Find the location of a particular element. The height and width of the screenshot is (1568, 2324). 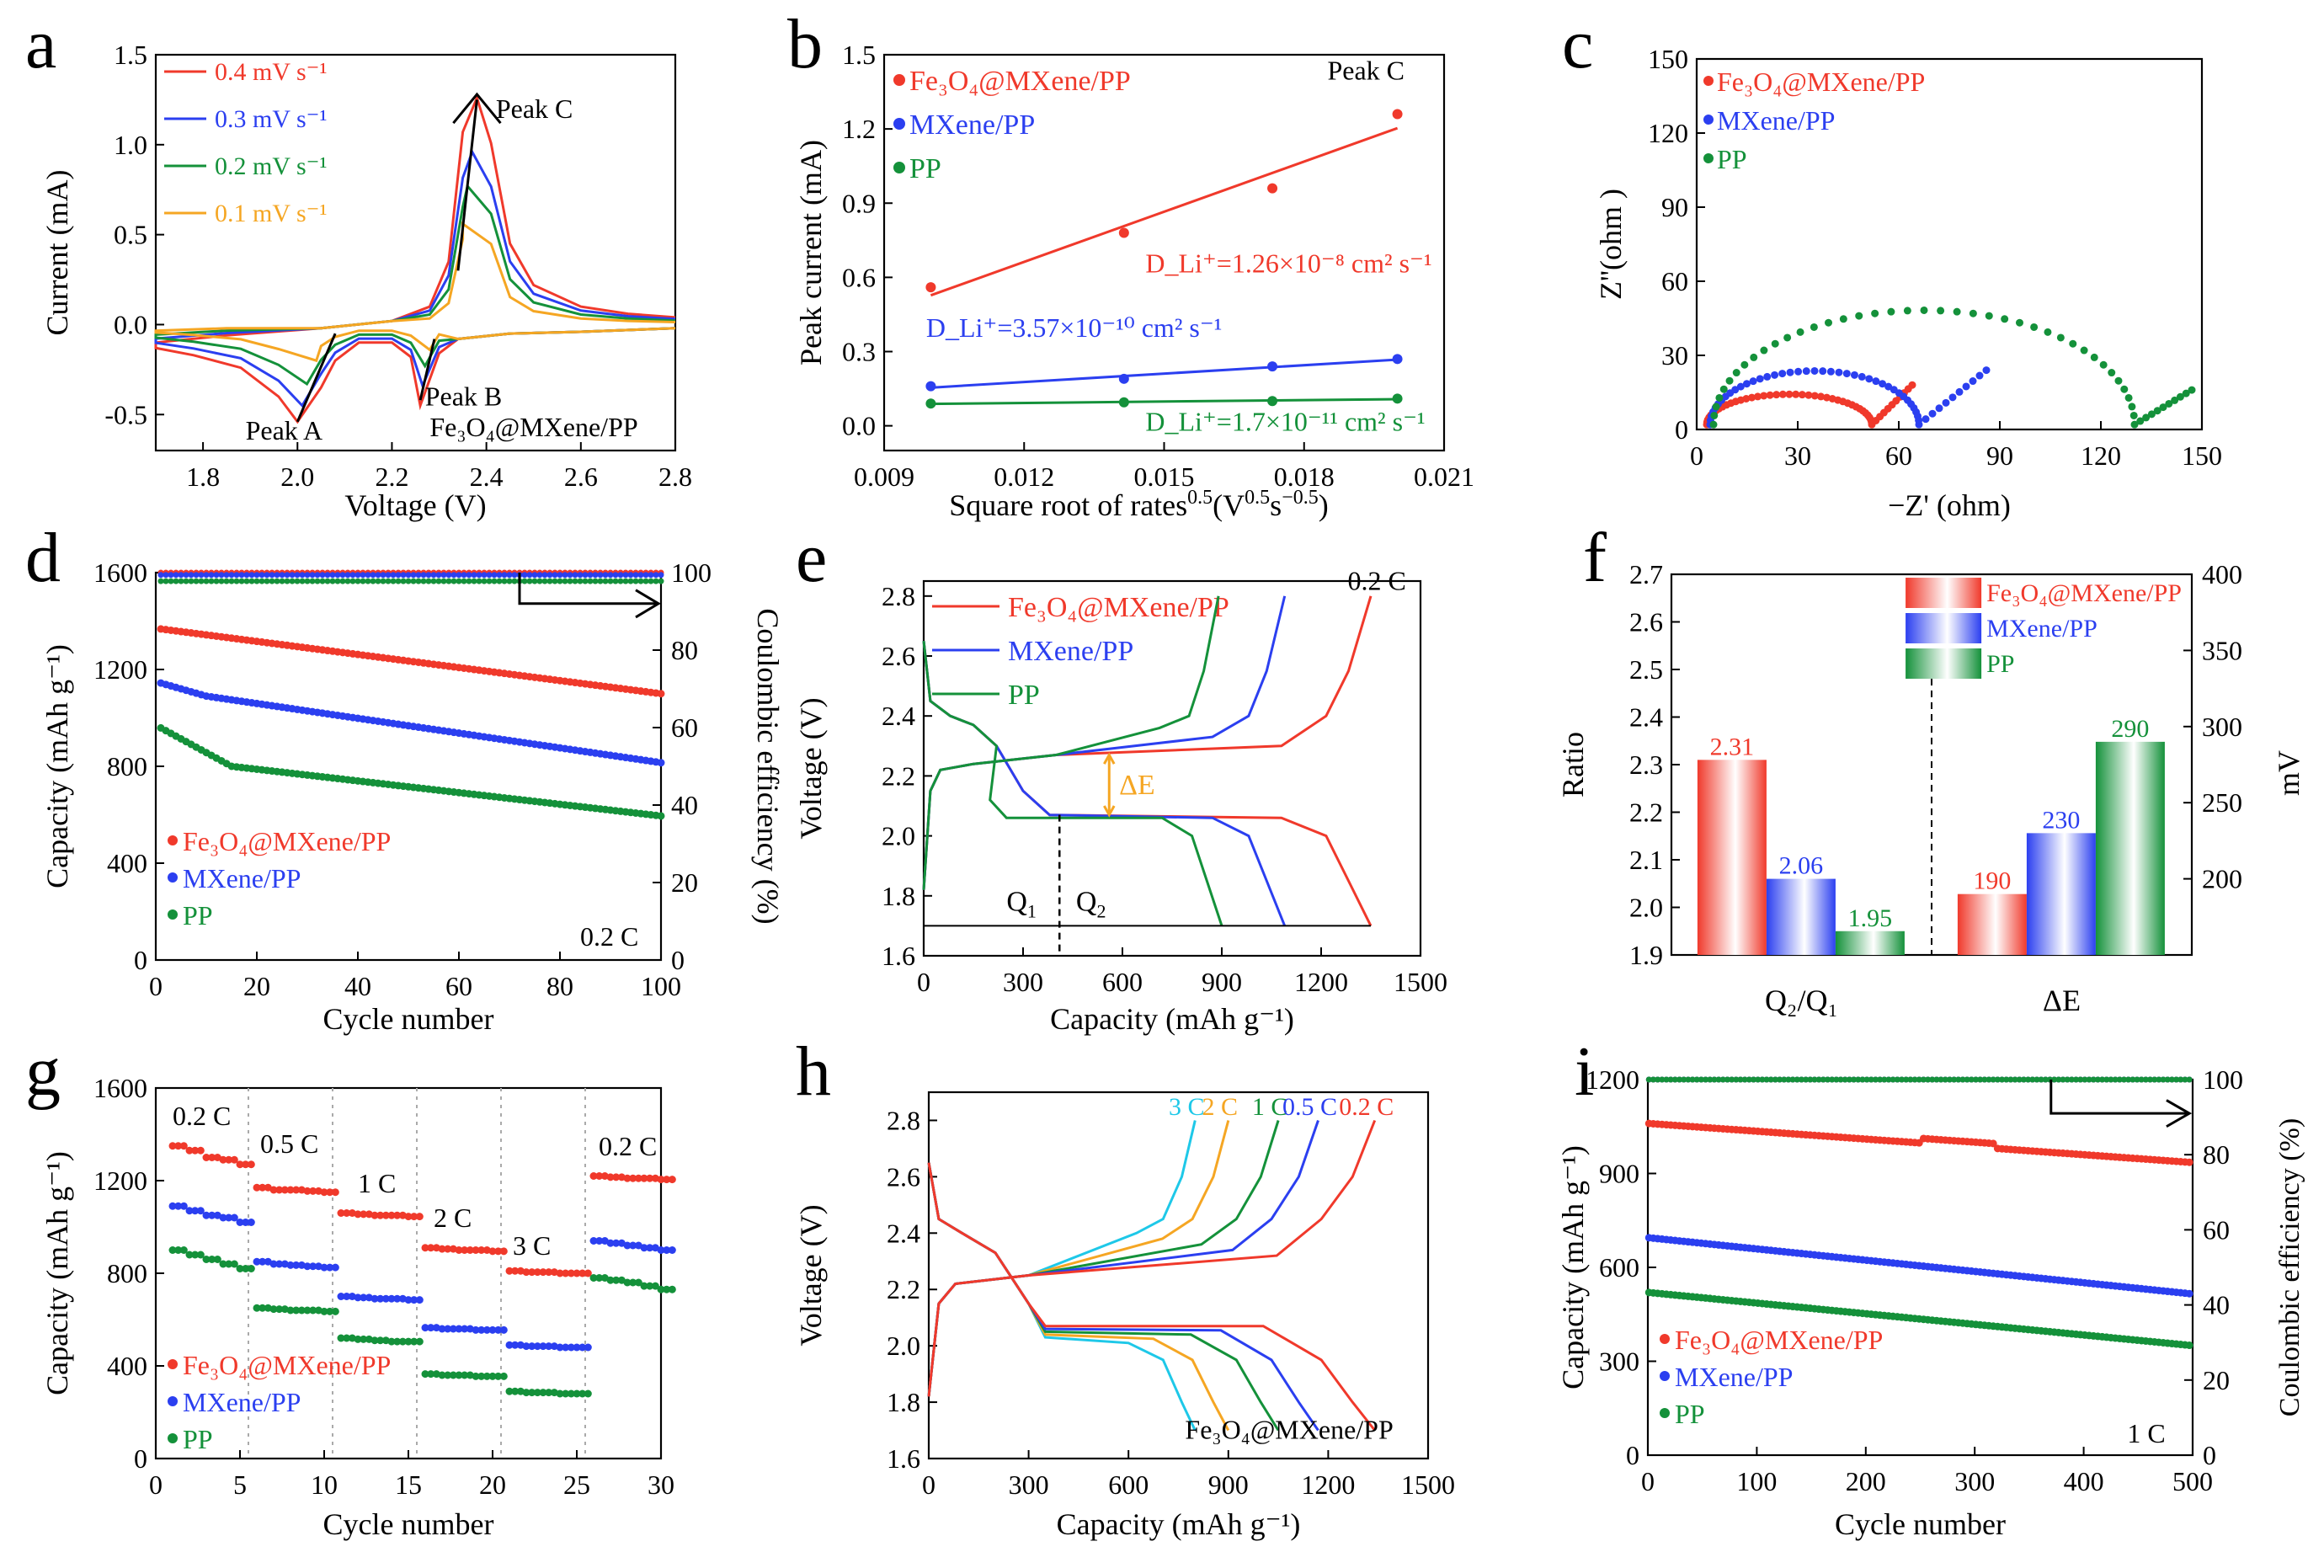

x-tick-label: 300 is located at coordinates (1029, 1484).